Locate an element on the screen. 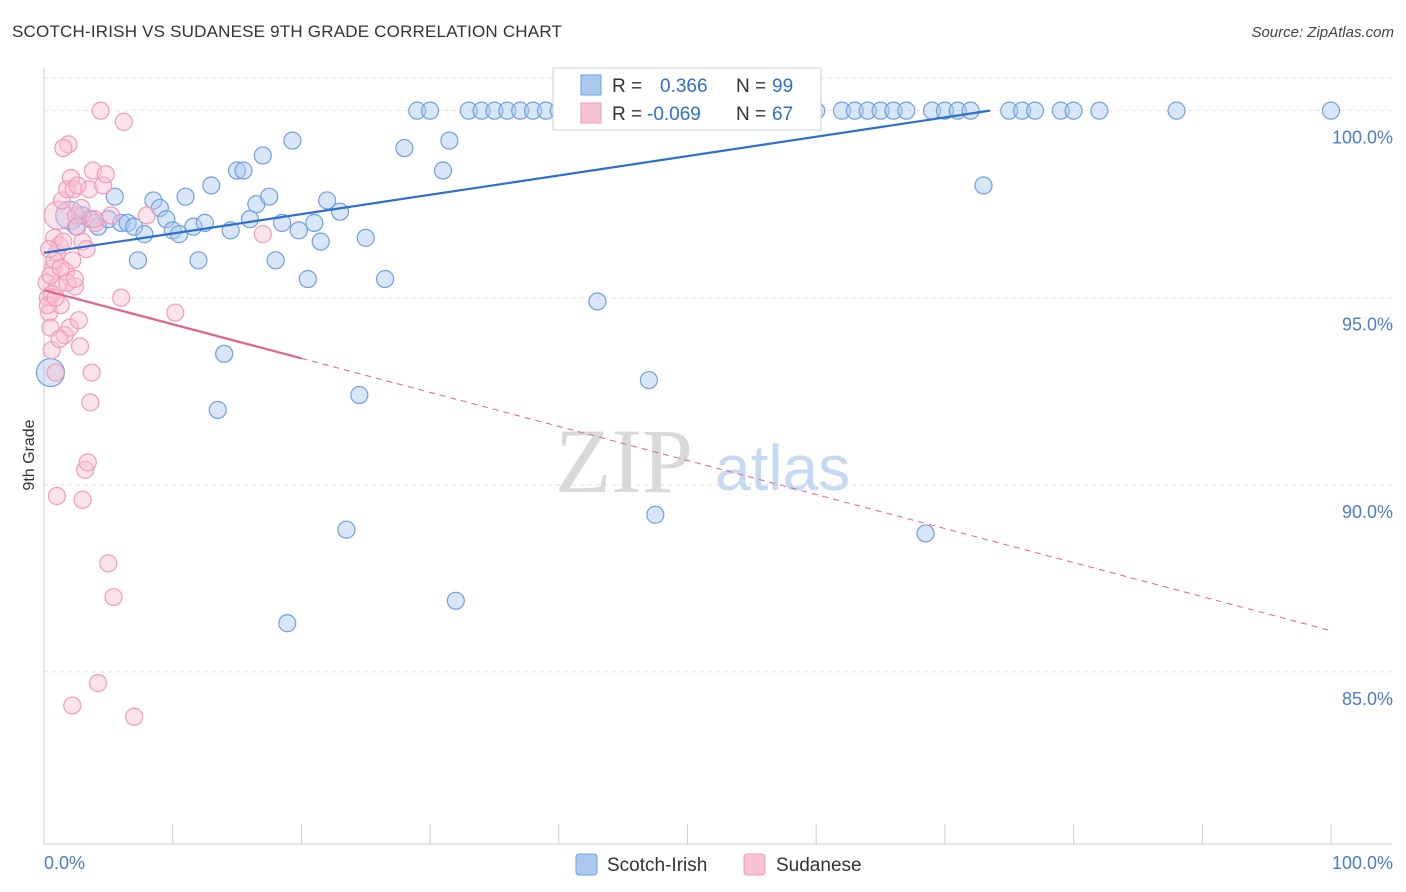 The image size is (1406, 892). stats-r-value-2: -0.069 is located at coordinates (674, 114).